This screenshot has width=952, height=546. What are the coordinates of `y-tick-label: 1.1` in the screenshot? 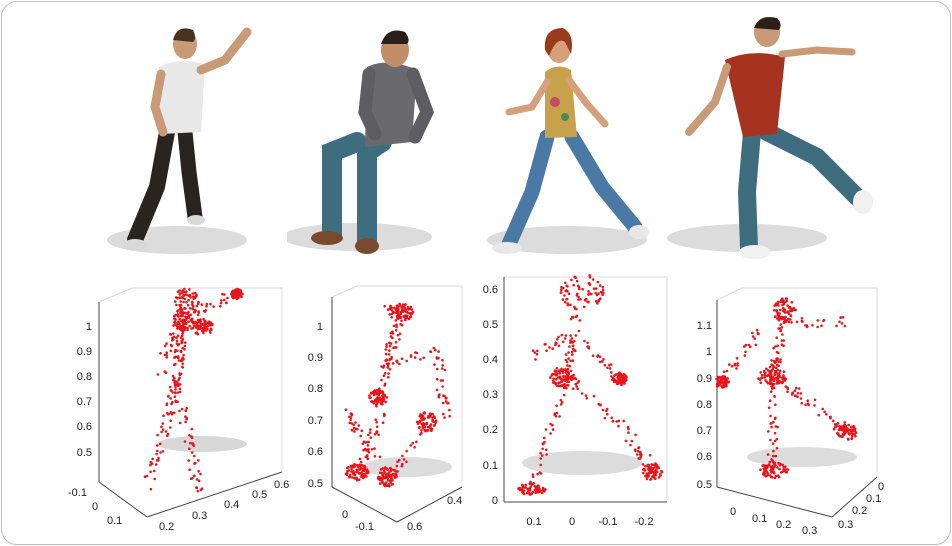 It's located at (704, 326).